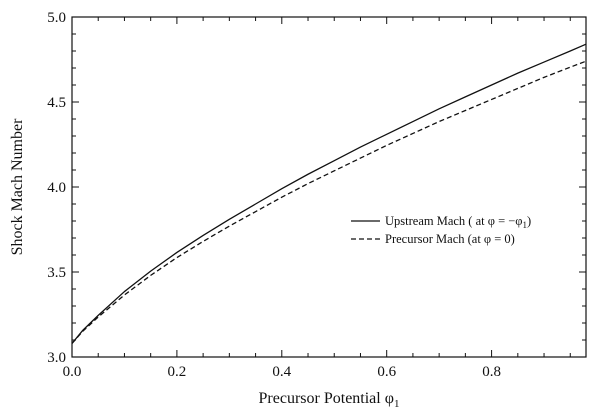 Image resolution: width=593 pixels, height=413 pixels. What do you see at coordinates (56, 103) in the screenshot?
I see `y-tick-label: 4.5` at bounding box center [56, 103].